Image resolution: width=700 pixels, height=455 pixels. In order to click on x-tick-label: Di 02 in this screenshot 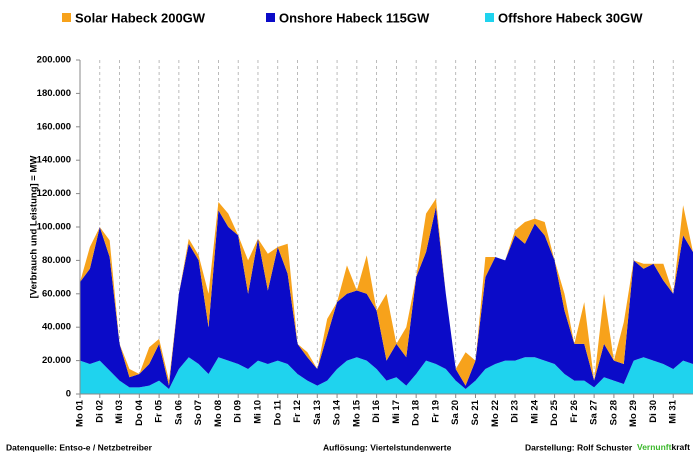, I will do `click(99, 411)`.